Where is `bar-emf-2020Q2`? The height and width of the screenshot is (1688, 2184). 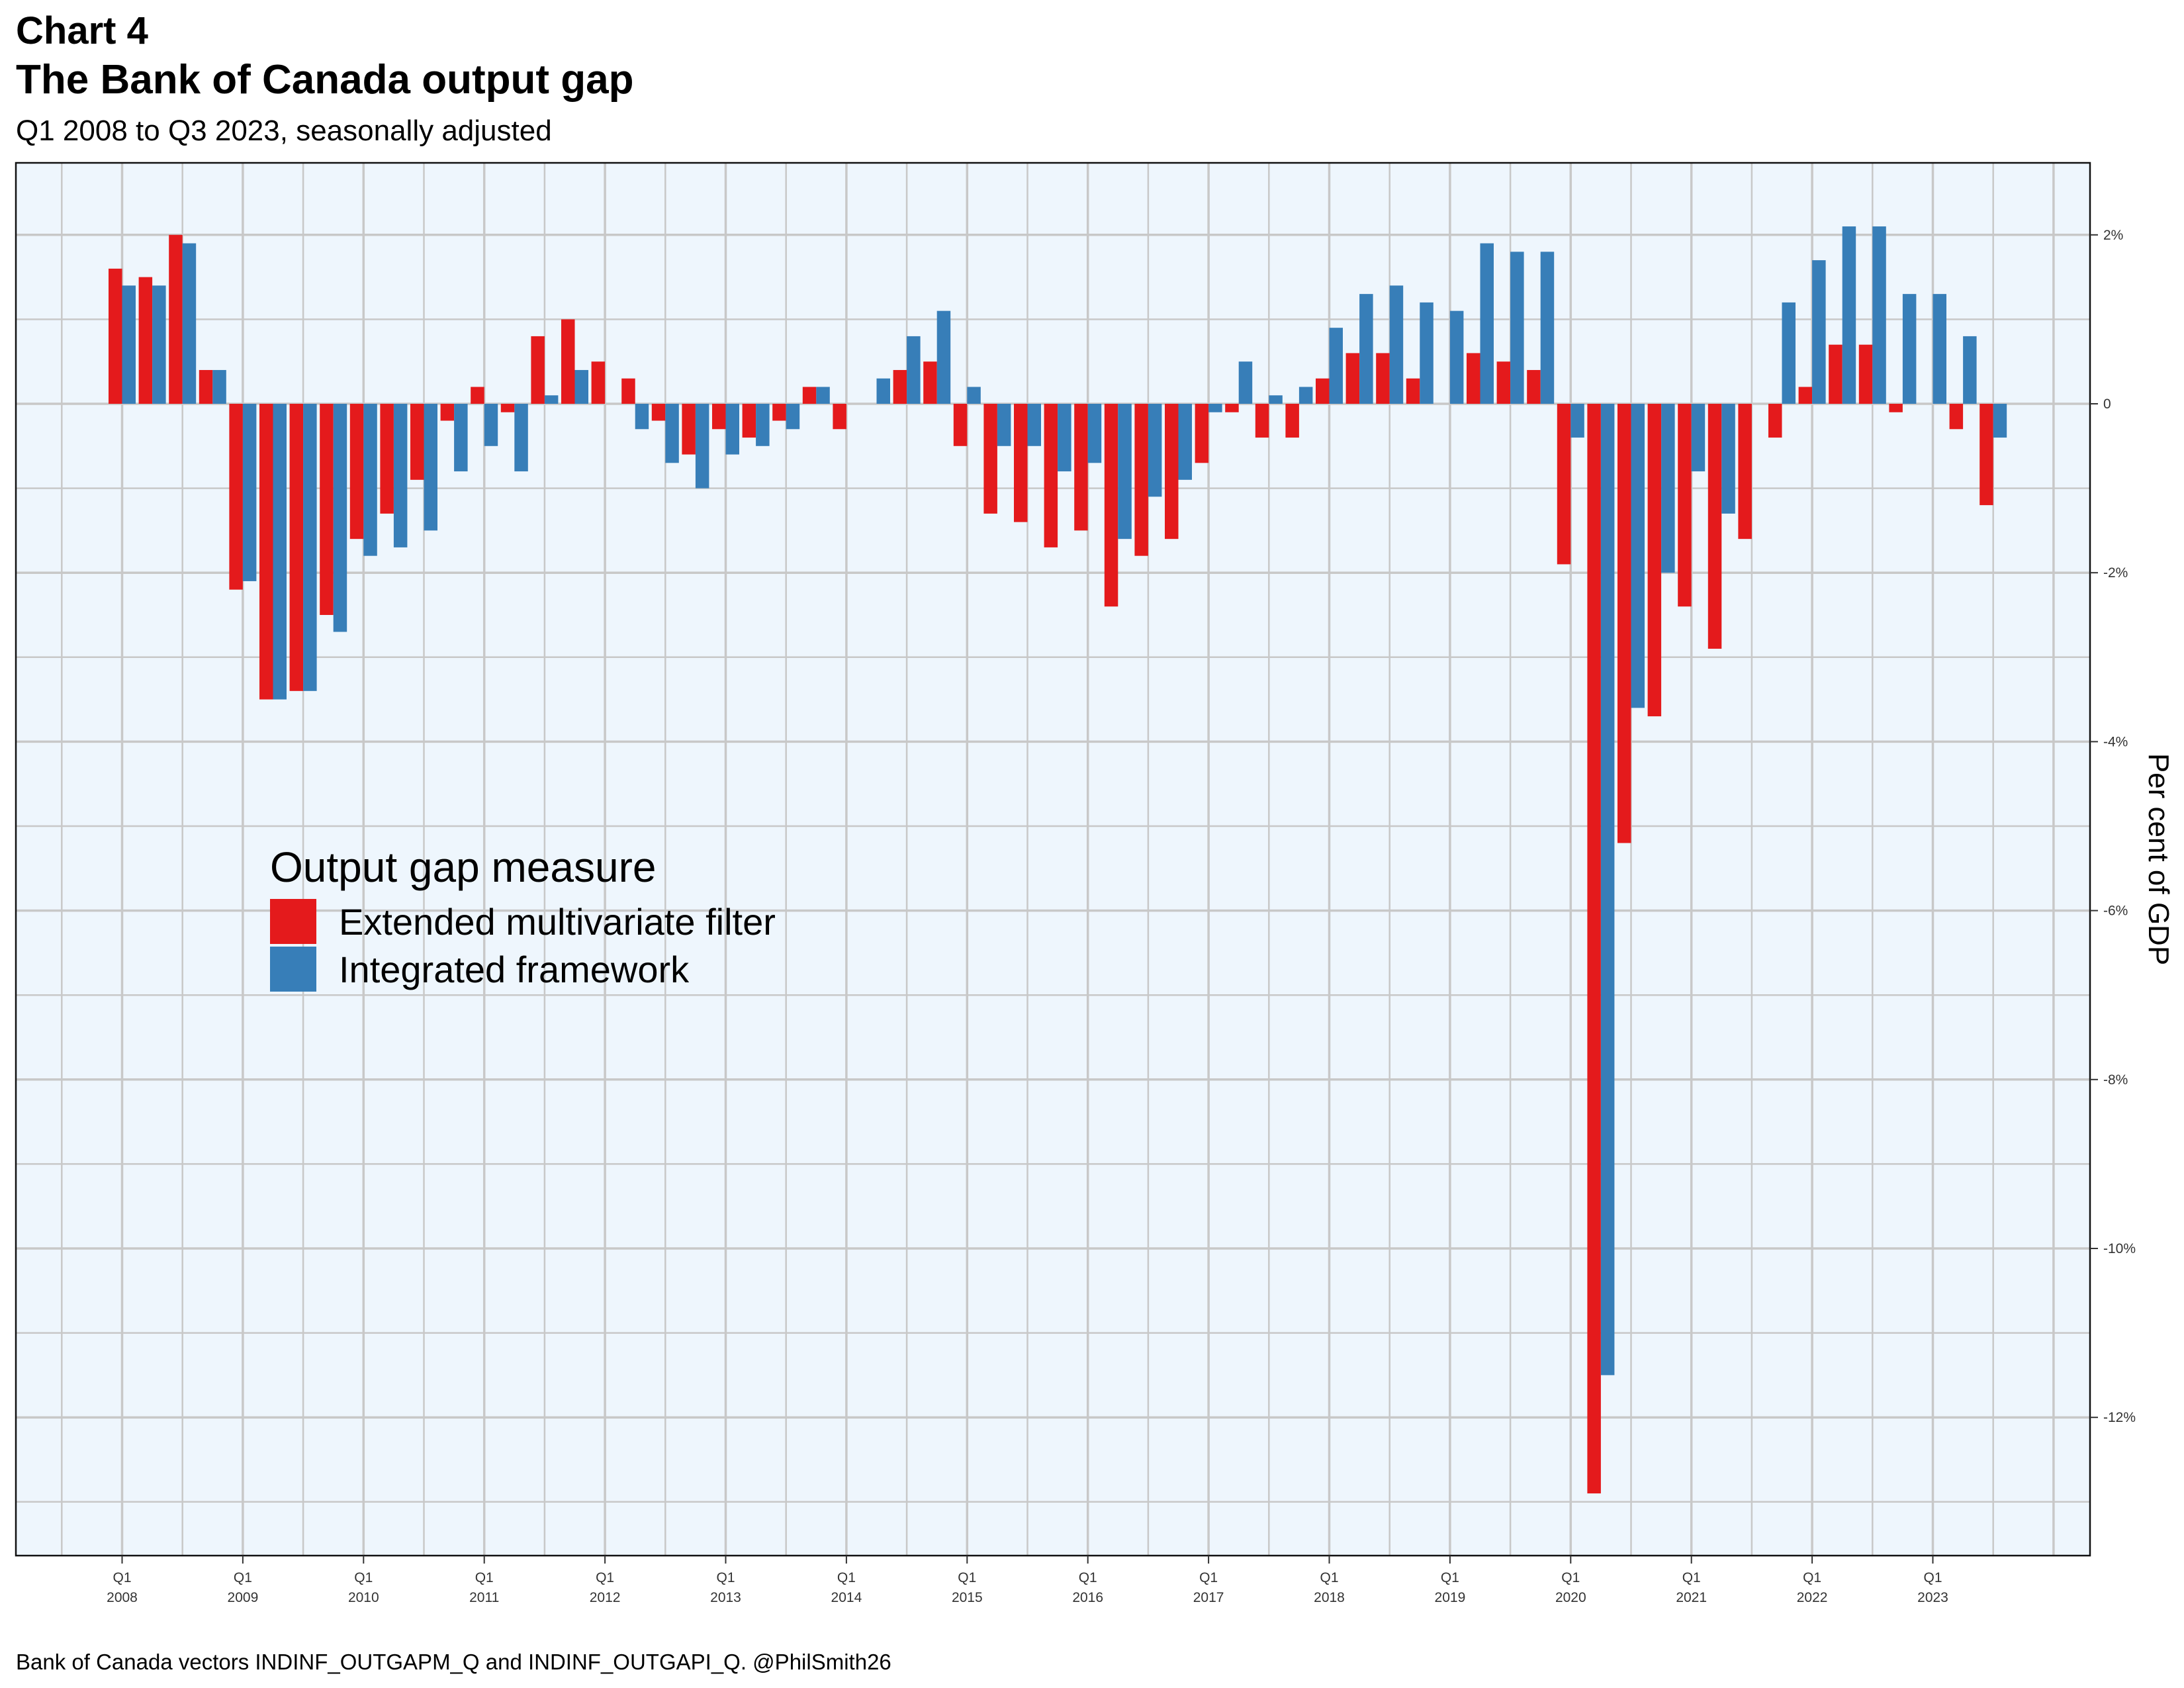 bar-emf-2020Q2 is located at coordinates (1594, 949).